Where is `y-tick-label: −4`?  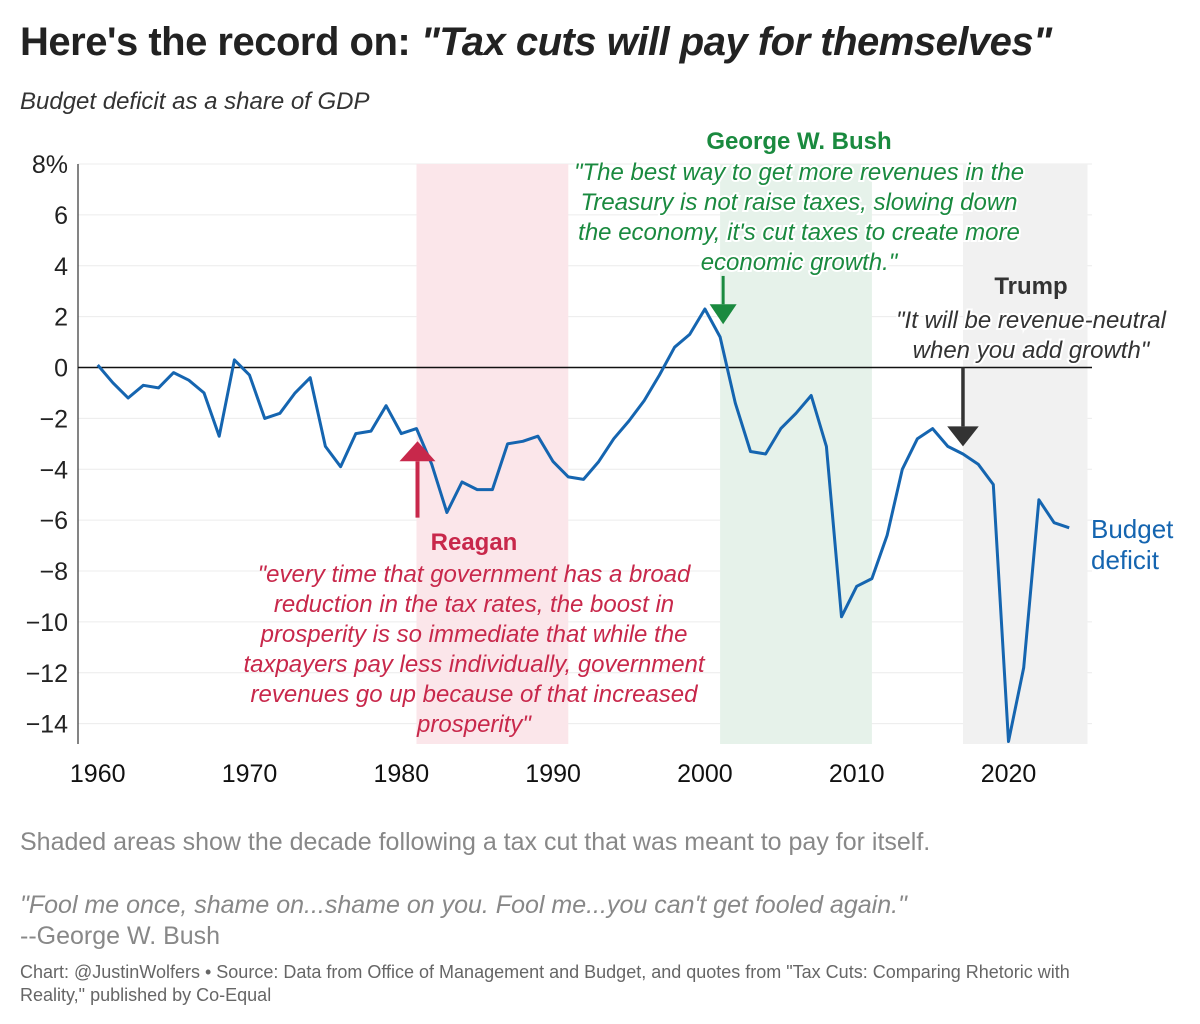
y-tick-label: −4 is located at coordinates (53, 470).